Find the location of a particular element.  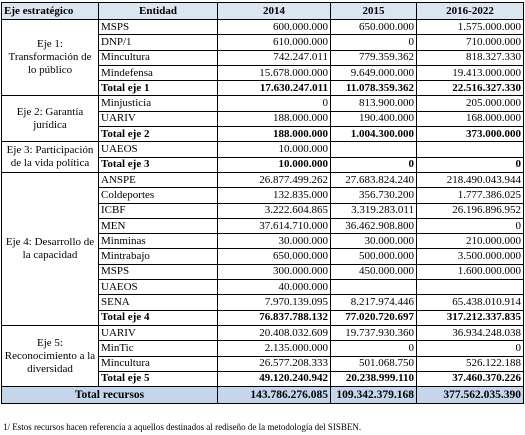

eje-cell: Eje 4: Desarrollo de la capacidad is located at coordinates (50, 248).